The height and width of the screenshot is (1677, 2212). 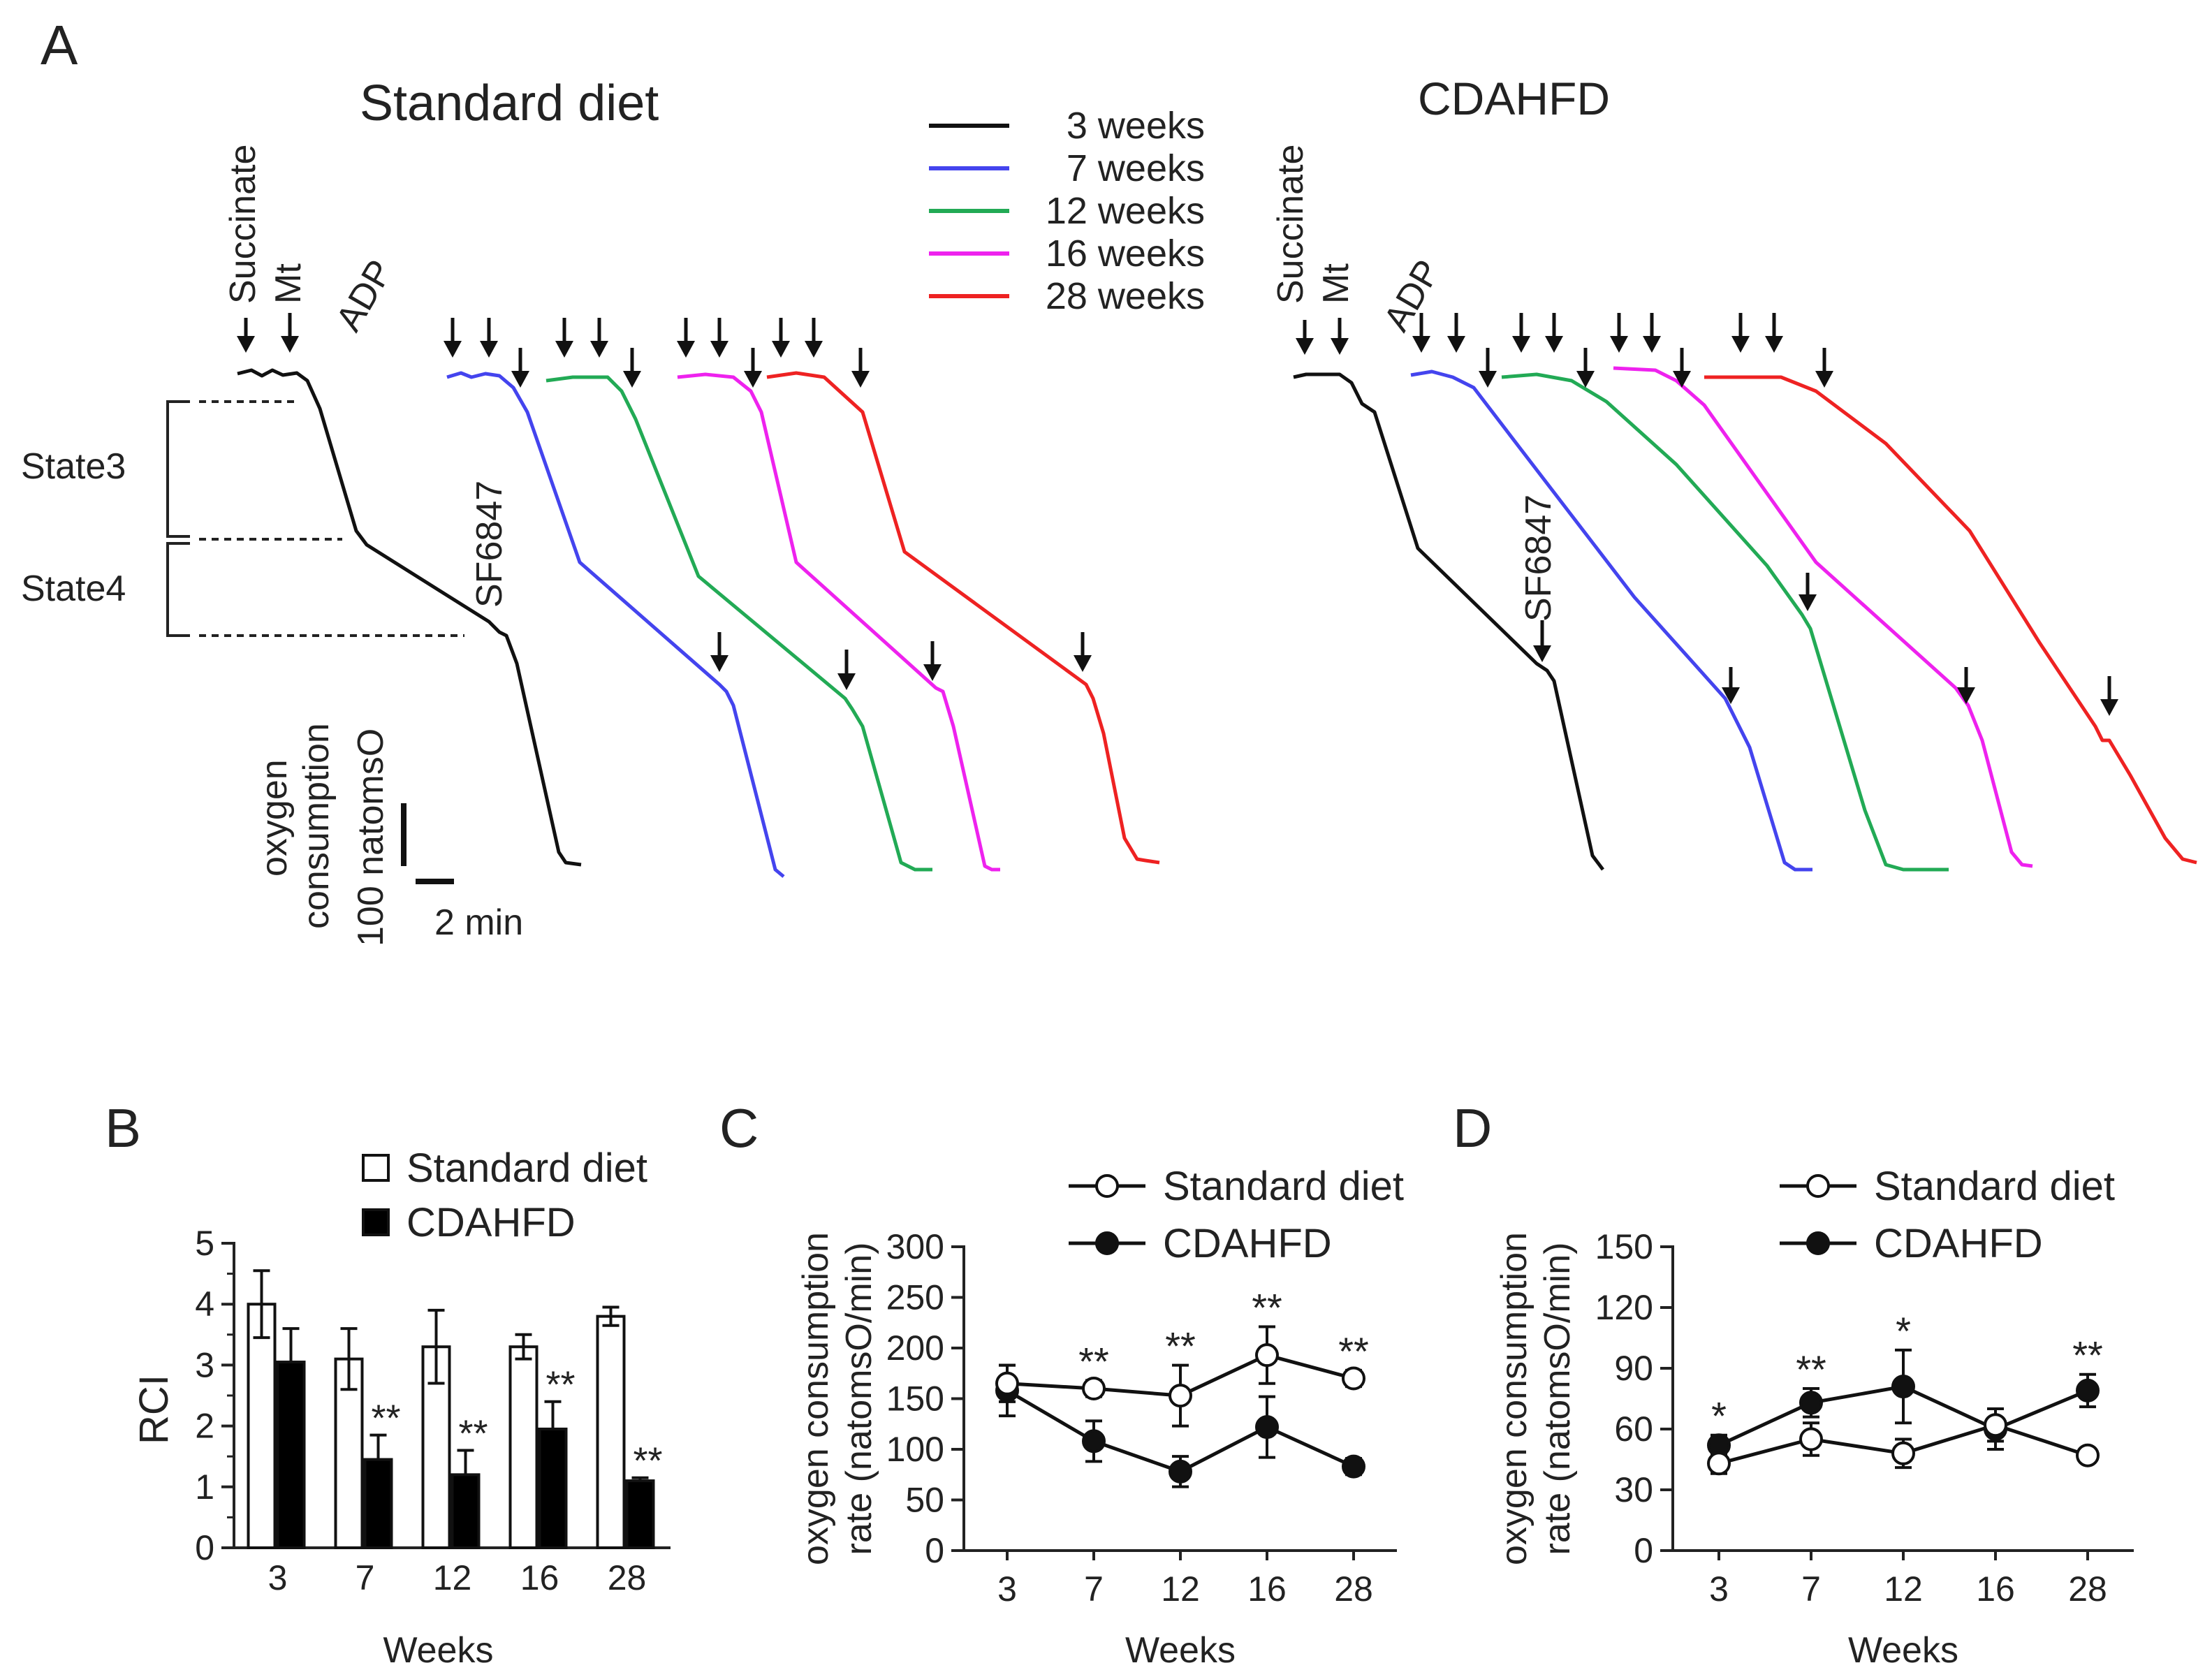 What do you see at coordinates (915, 1246) in the screenshot?
I see `c-ytick-label-6: 300` at bounding box center [915, 1246].